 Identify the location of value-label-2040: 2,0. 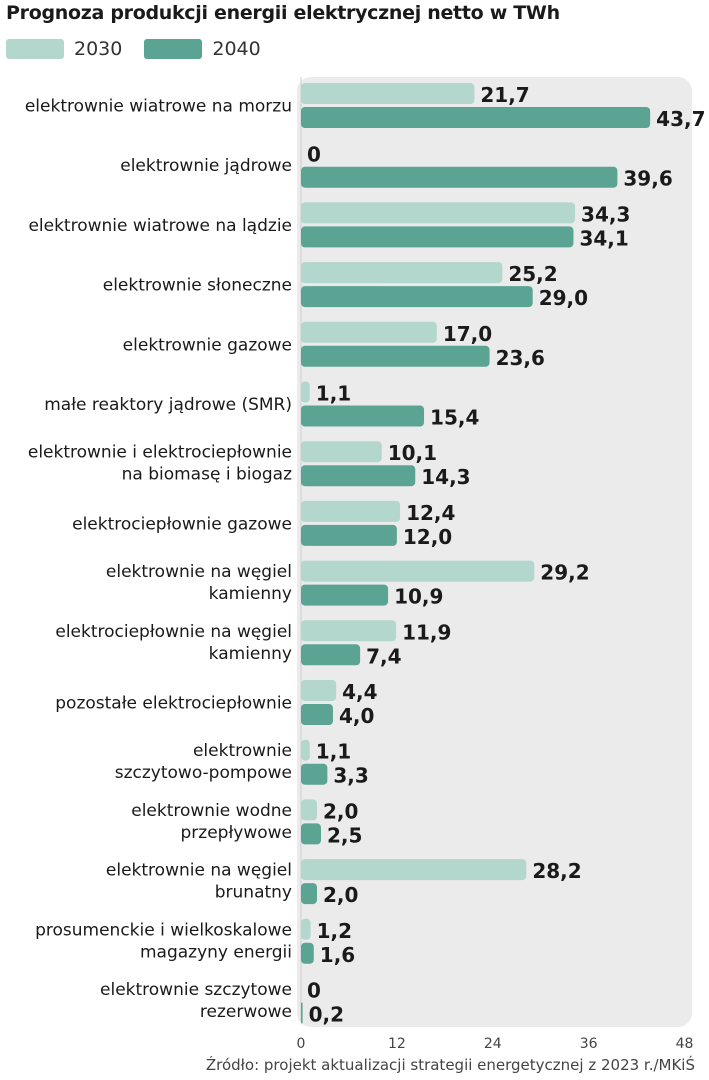
(340, 895).